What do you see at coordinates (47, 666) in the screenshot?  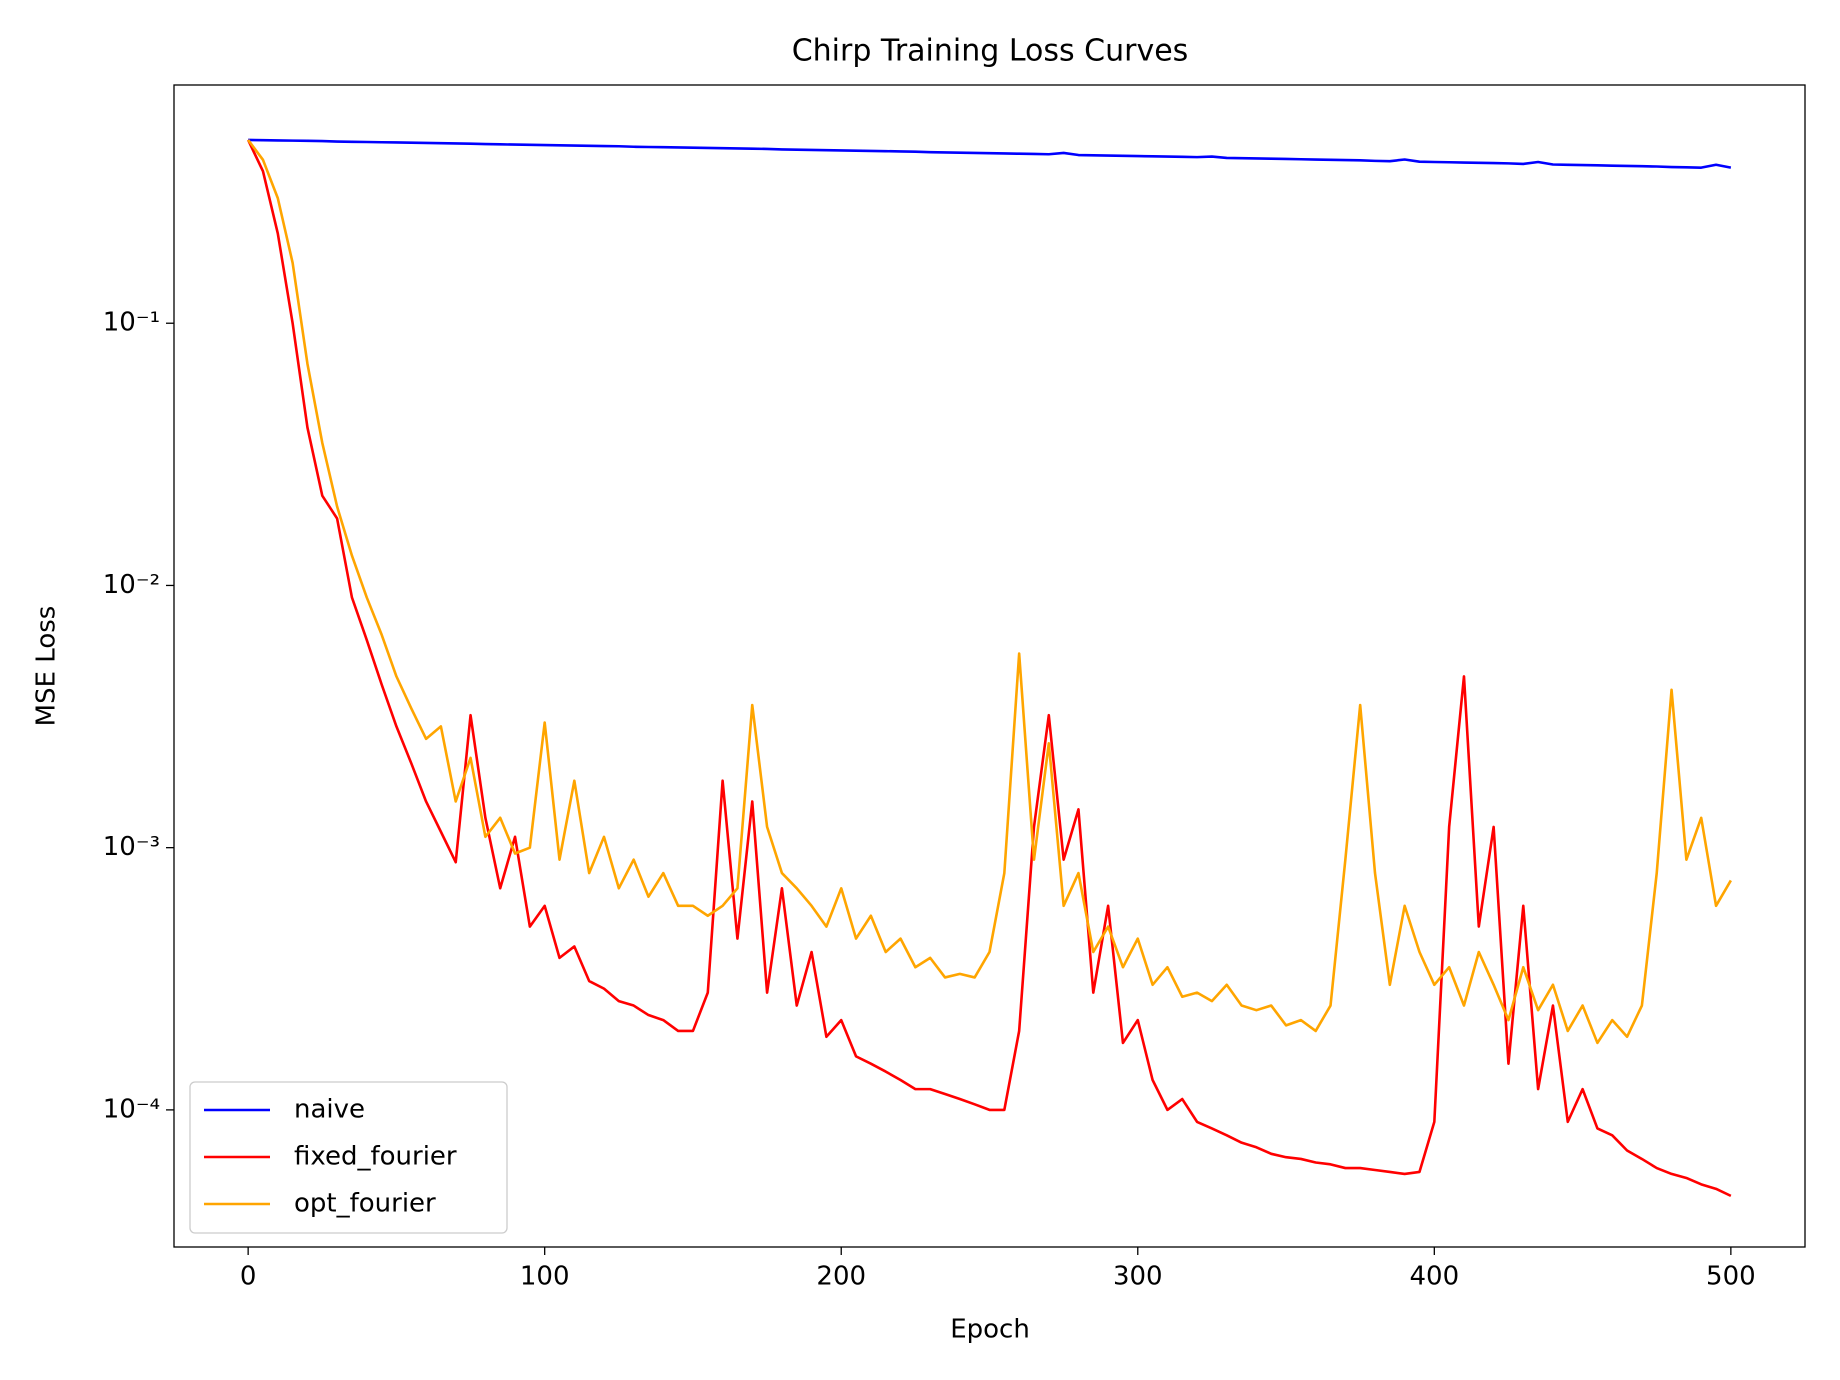 I see `y-axis-label: MSE Loss` at bounding box center [47, 666].